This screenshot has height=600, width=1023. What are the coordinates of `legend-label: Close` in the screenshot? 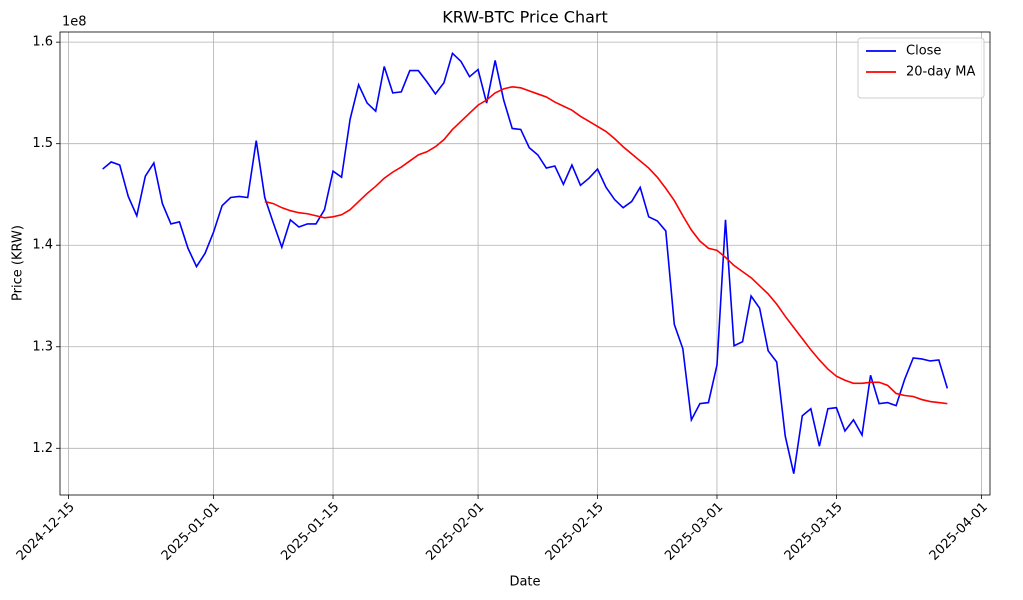 It's located at (923, 51).